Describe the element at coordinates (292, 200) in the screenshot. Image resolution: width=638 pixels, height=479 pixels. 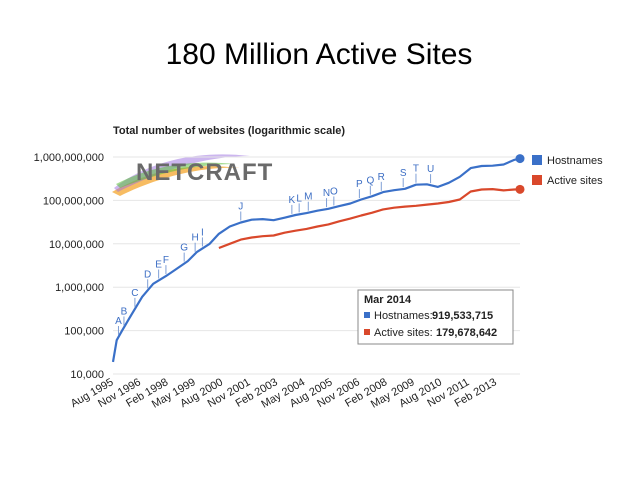
I see `annotation-label: K` at that location.